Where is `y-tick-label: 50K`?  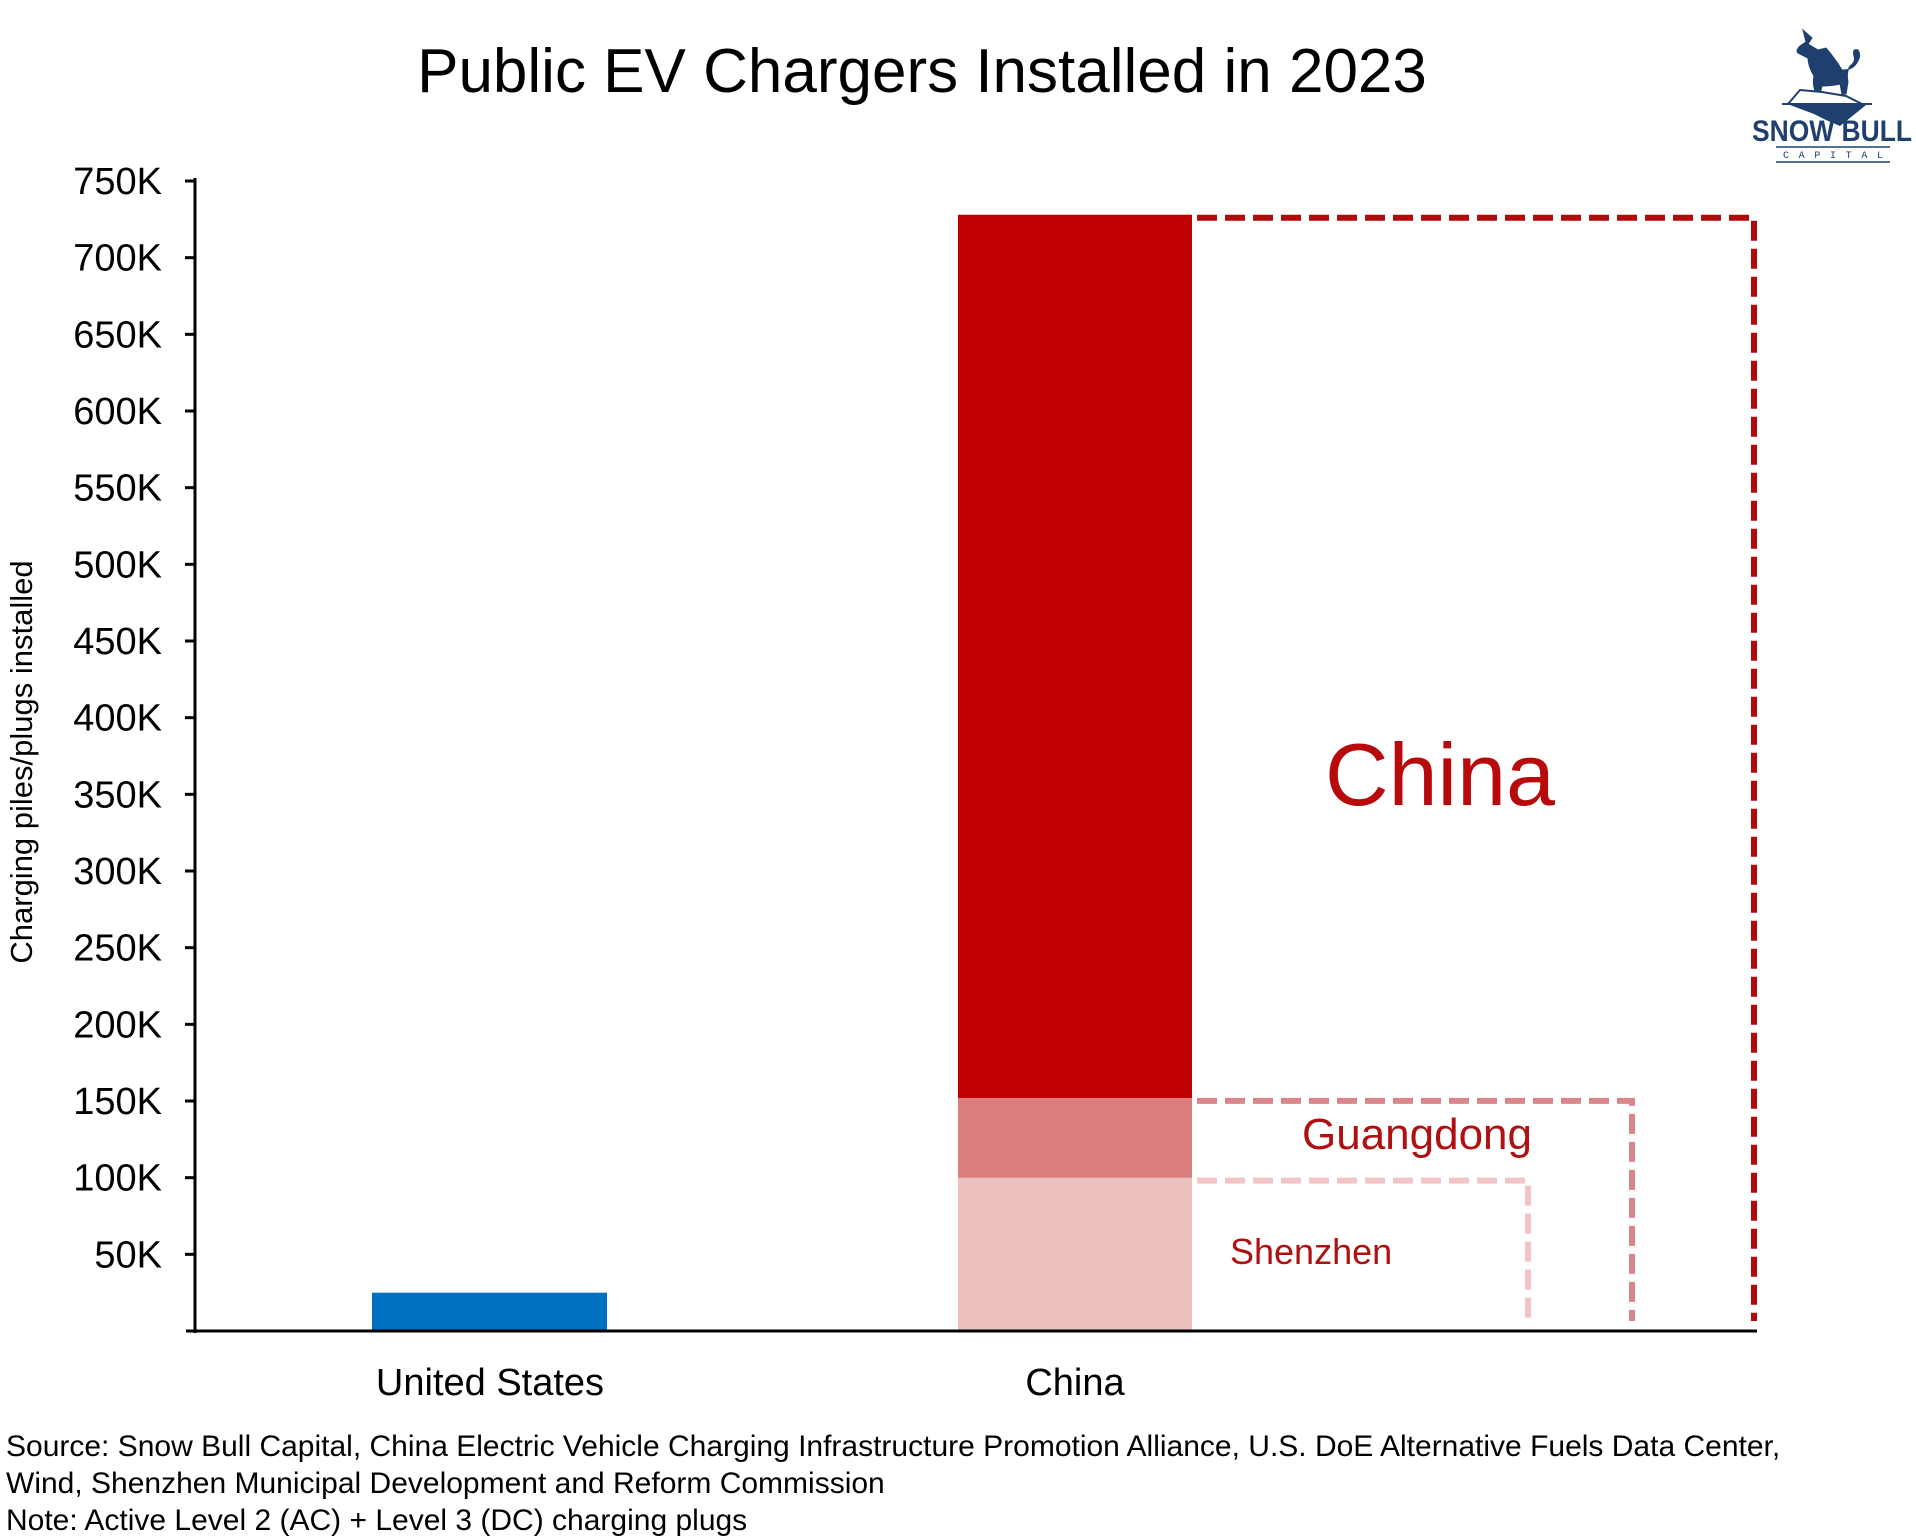
y-tick-label: 50K is located at coordinates (128, 1255).